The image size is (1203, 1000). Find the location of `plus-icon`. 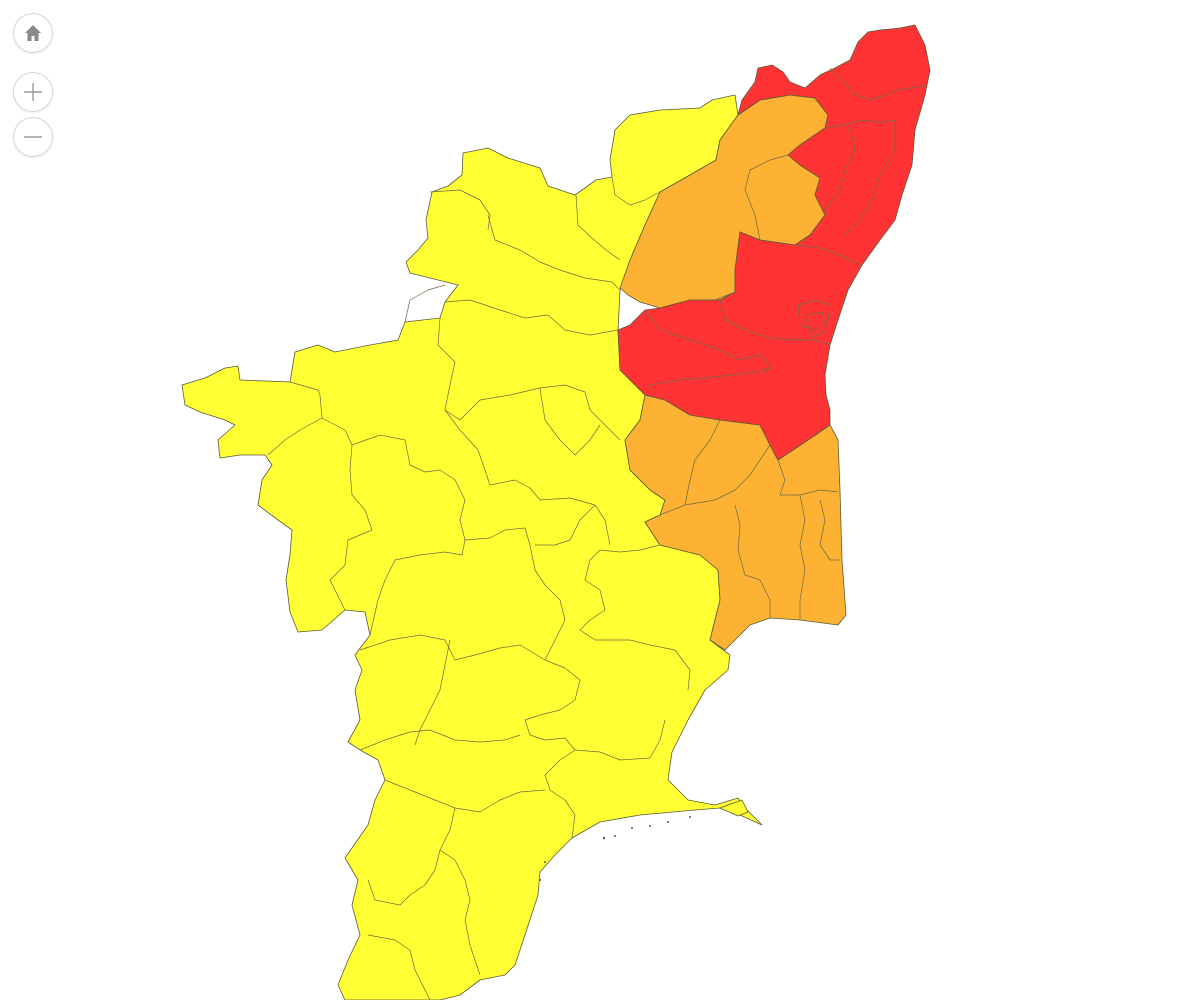

plus-icon is located at coordinates (33, 92).